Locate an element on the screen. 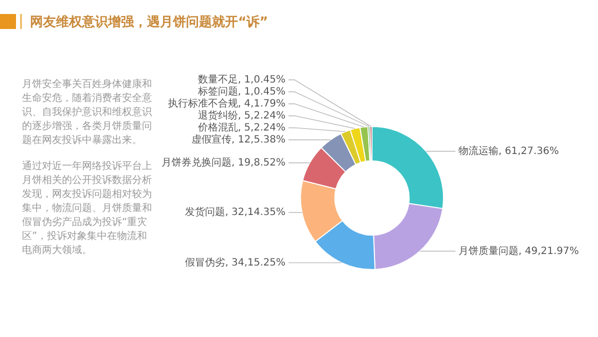 Image resolution: width=598 pixels, height=337 pixels. slice-label: 月饼质量问题, 49,21.97% is located at coordinates (518, 250).